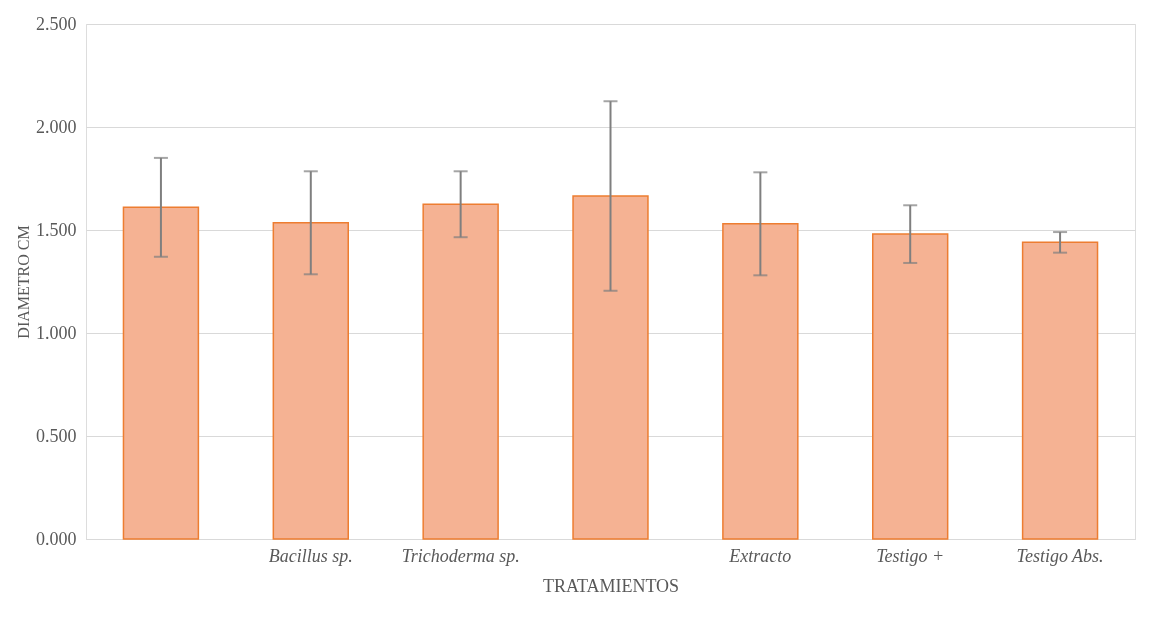  Describe the element at coordinates (760, 555) in the screenshot. I see `x-tick-label: Extracto` at that location.